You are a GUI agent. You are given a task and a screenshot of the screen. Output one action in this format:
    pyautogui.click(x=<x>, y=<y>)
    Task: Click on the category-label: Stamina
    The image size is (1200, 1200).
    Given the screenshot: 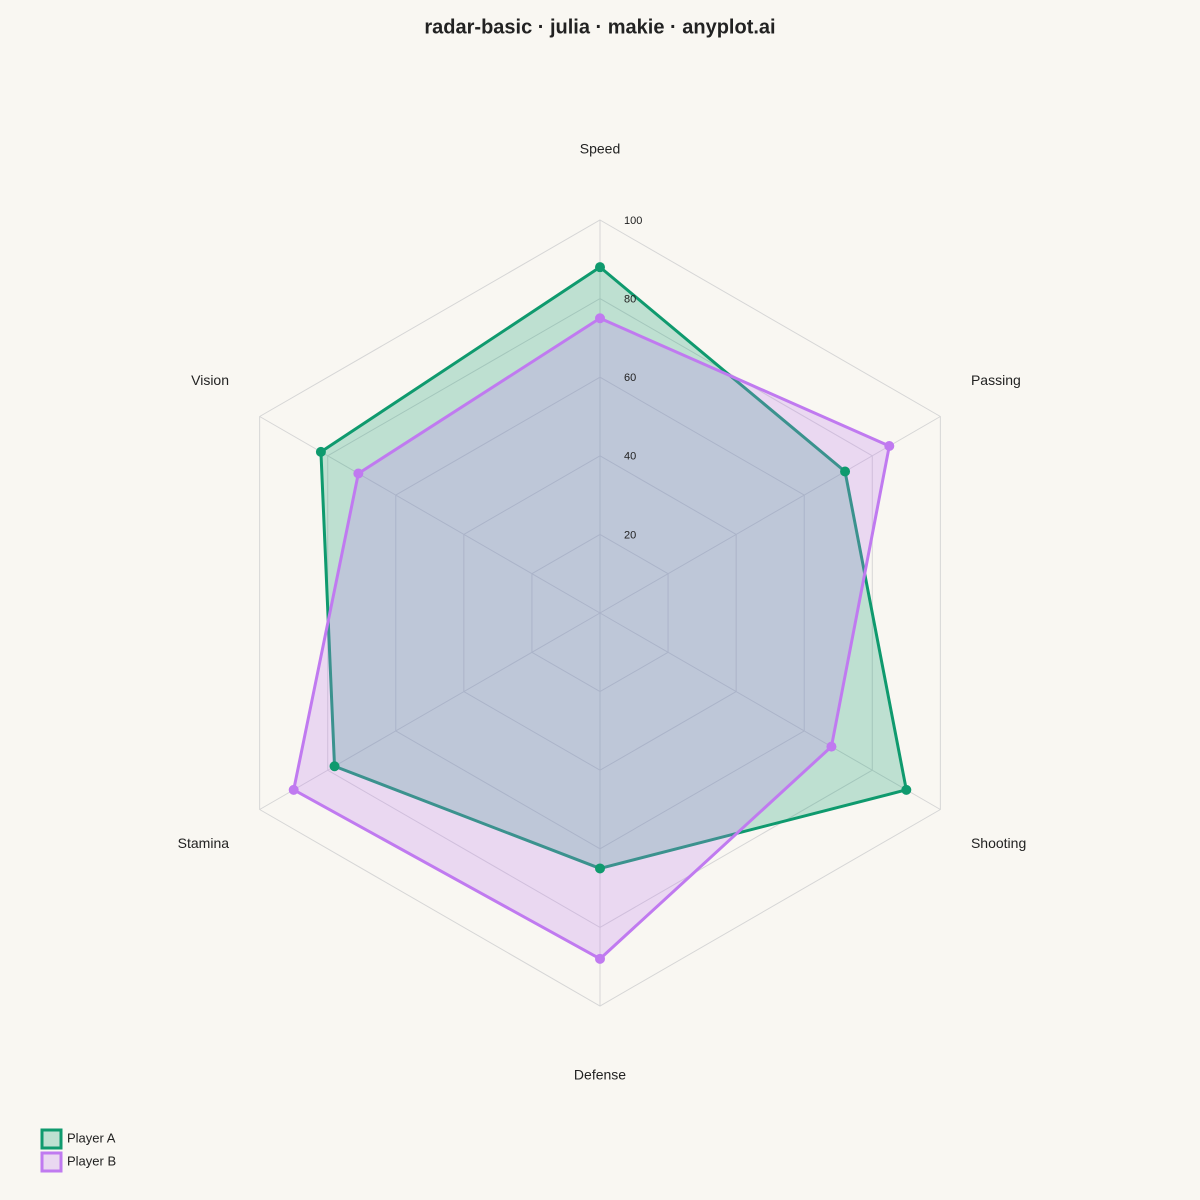 What is the action you would take?
    pyautogui.click(x=204, y=843)
    